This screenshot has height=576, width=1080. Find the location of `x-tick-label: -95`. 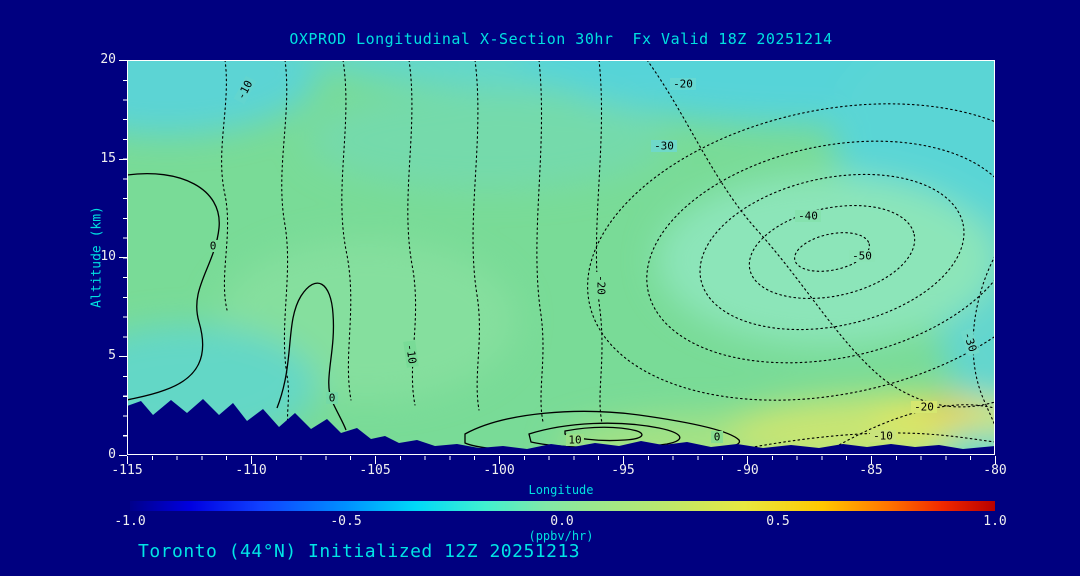

x-tick-label: -95 is located at coordinates (623, 470).